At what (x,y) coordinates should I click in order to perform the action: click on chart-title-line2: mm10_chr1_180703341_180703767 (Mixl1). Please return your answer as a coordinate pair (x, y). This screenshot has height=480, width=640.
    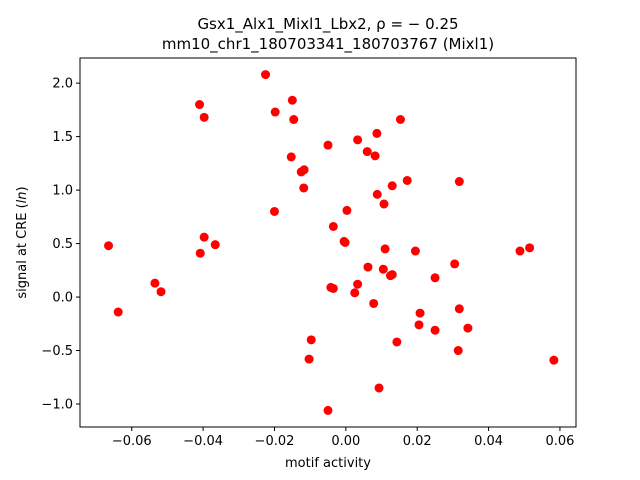
    Looking at the image, I should click on (328, 44).